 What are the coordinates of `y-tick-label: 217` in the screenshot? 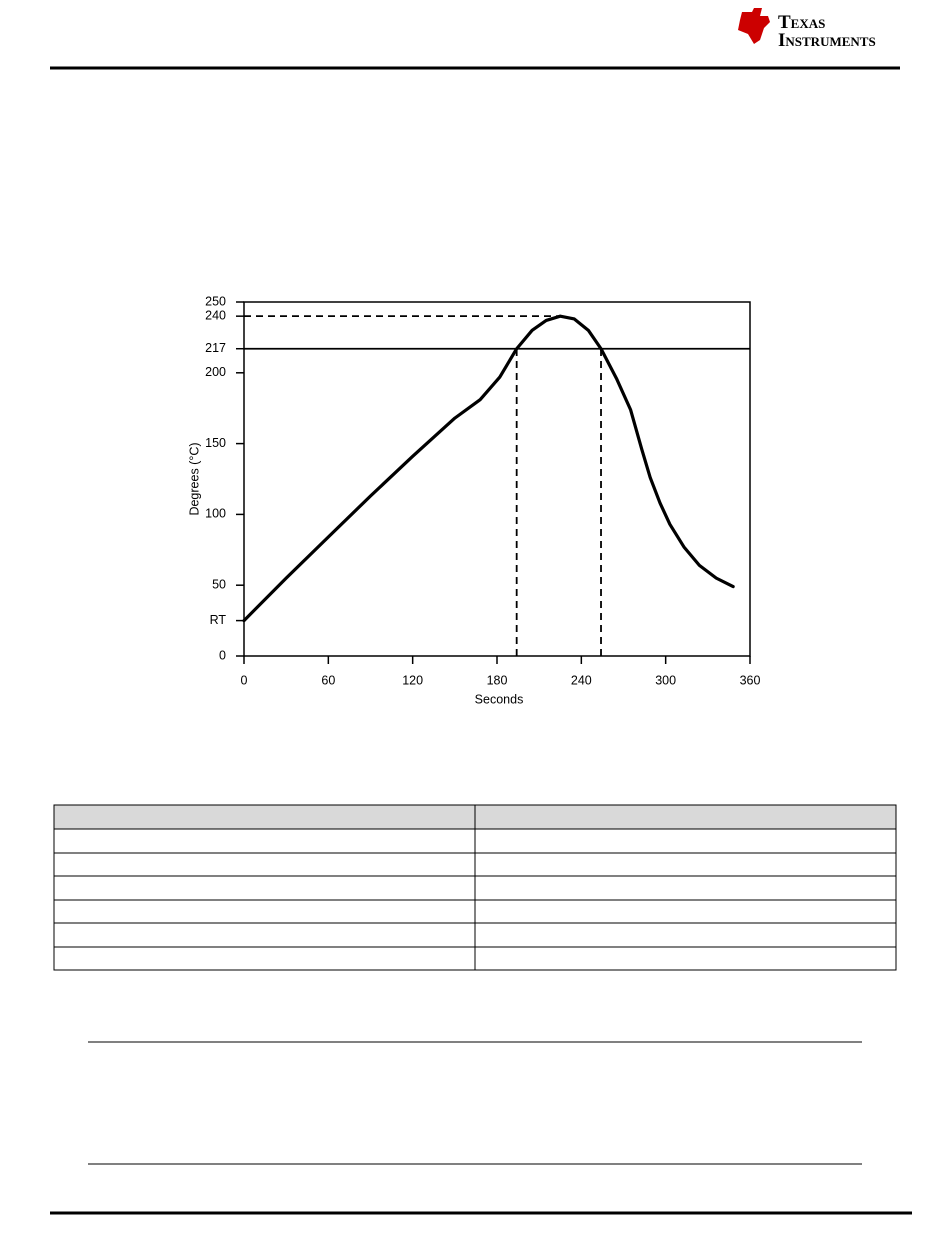 It's located at (215, 348).